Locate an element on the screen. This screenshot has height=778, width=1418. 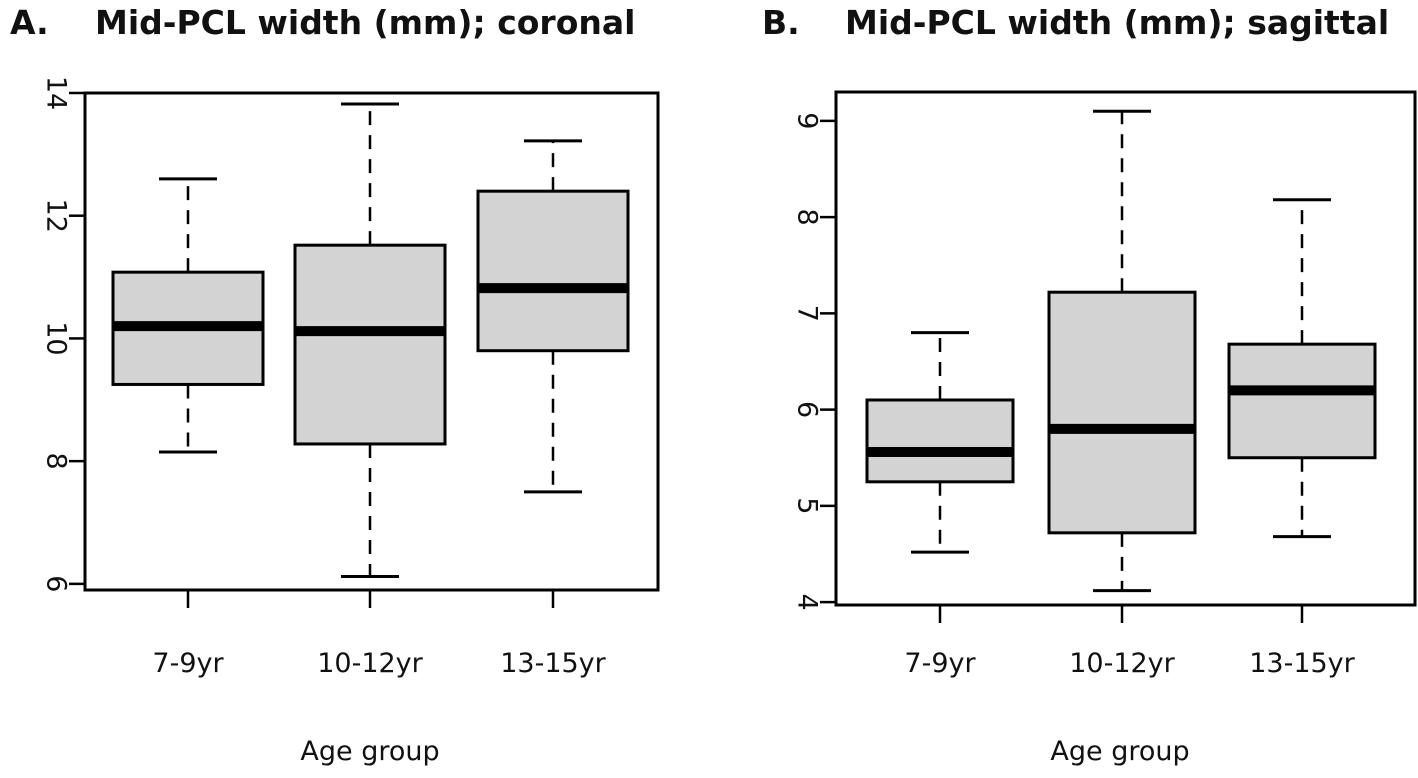
panel-b-xtick-label: 10-12yr is located at coordinates (1122, 663).